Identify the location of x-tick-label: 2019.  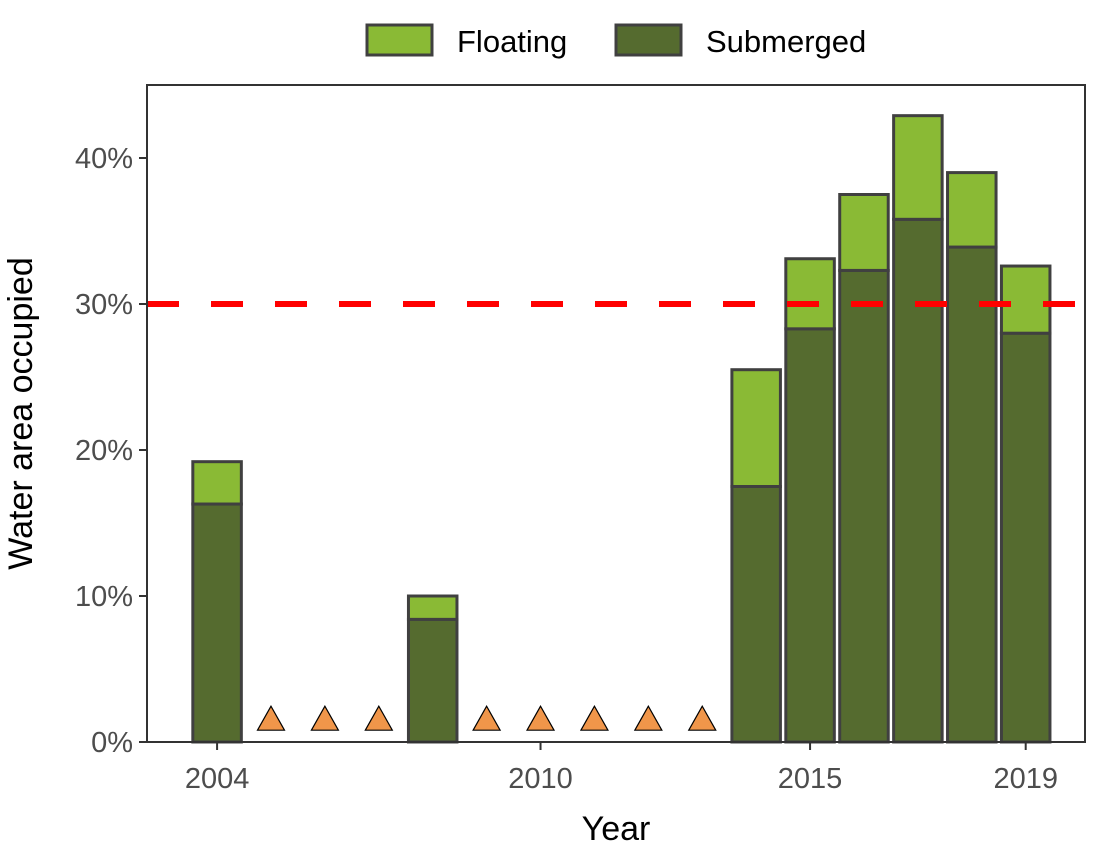
(1025, 779).